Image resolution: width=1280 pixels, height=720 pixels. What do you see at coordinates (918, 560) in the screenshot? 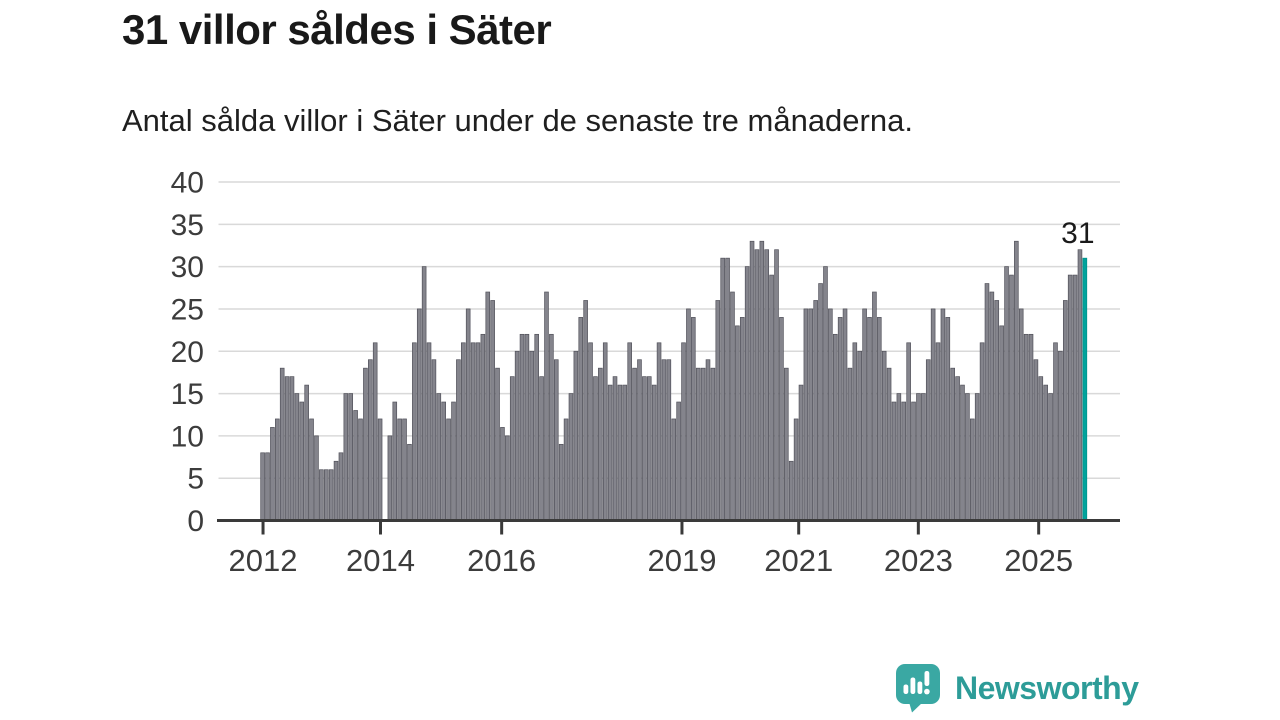
I see `x-tick-label: 2023` at bounding box center [918, 560].